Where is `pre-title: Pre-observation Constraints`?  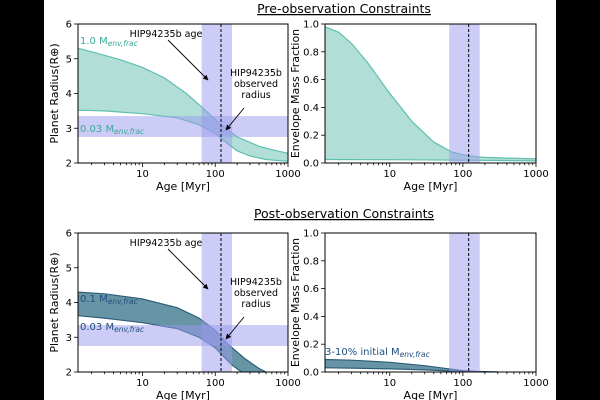 pre-title: Pre-observation Constraints is located at coordinates (344, 8).